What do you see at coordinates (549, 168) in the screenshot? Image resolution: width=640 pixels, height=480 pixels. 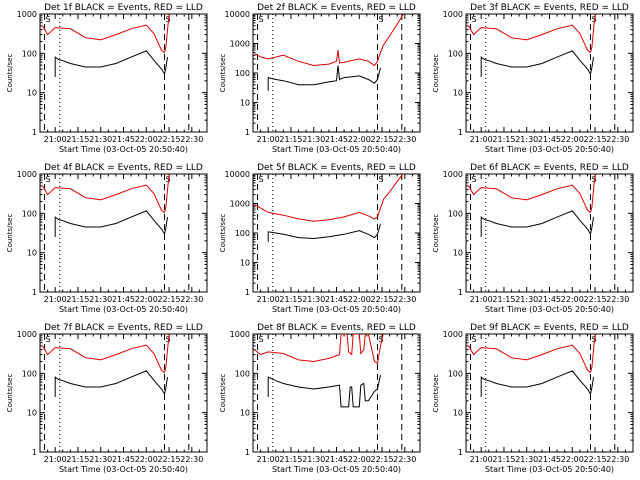 I see `chart-title: Det 6f BLACK = Events, RED = LLD` at bounding box center [549, 168].